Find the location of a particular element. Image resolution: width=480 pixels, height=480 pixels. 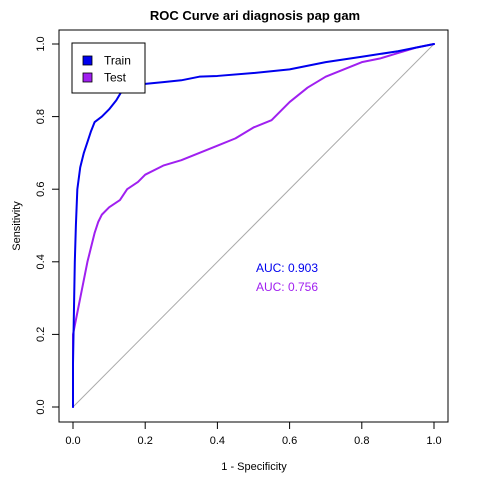

legend-box is located at coordinates (108, 68).